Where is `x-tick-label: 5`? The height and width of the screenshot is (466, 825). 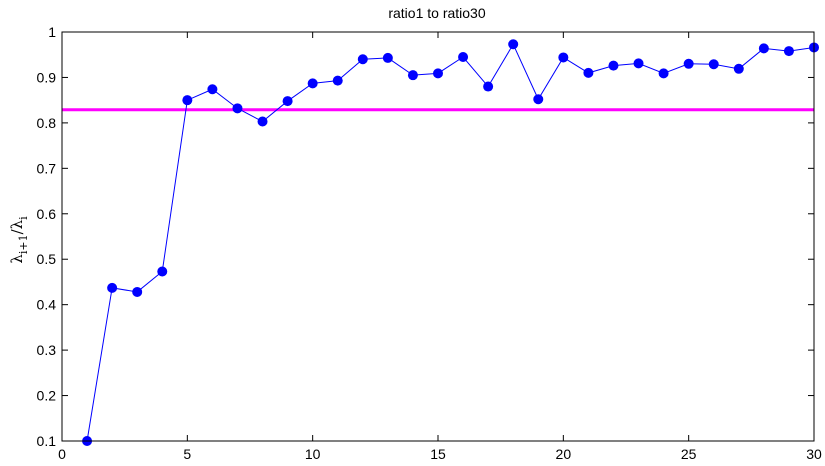 x-tick-label: 5 is located at coordinates (187, 454).